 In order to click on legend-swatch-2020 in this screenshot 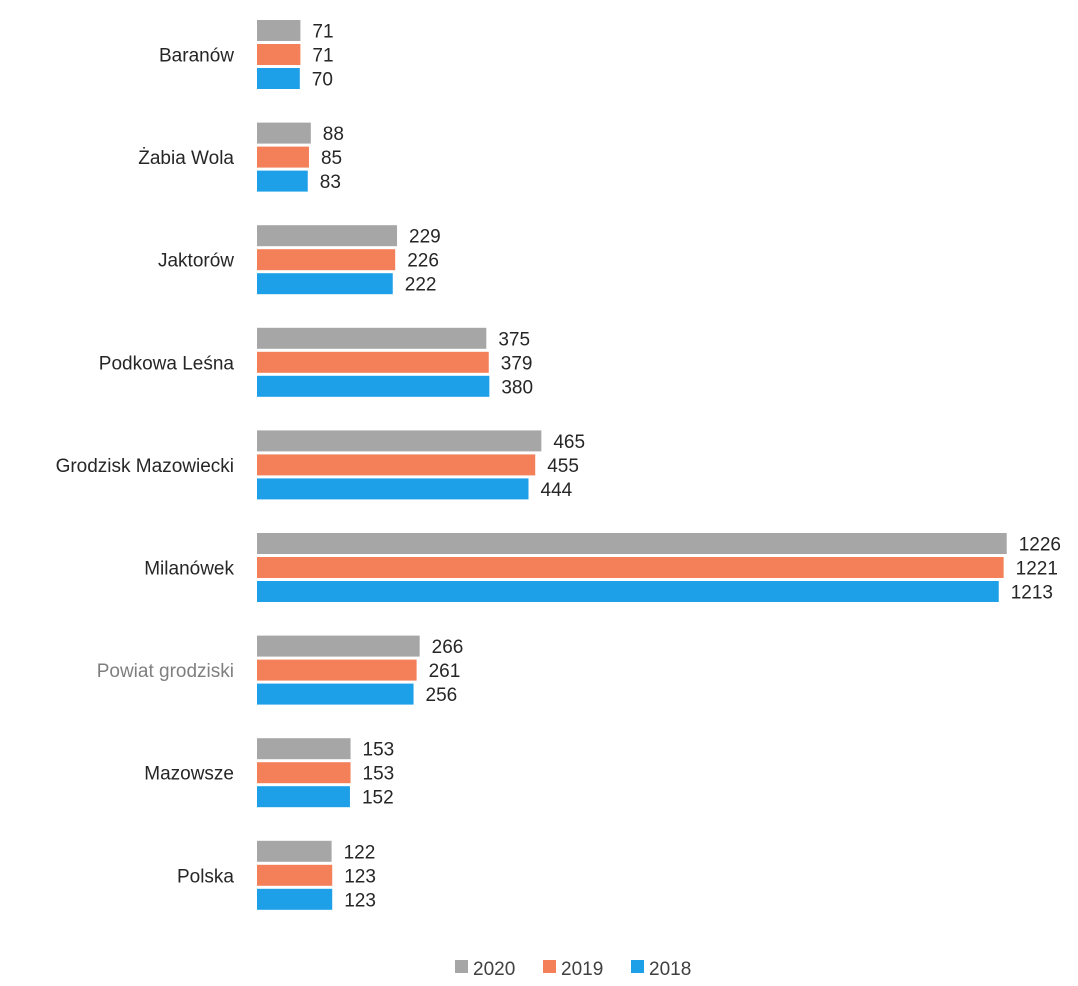, I will do `click(461, 966)`.